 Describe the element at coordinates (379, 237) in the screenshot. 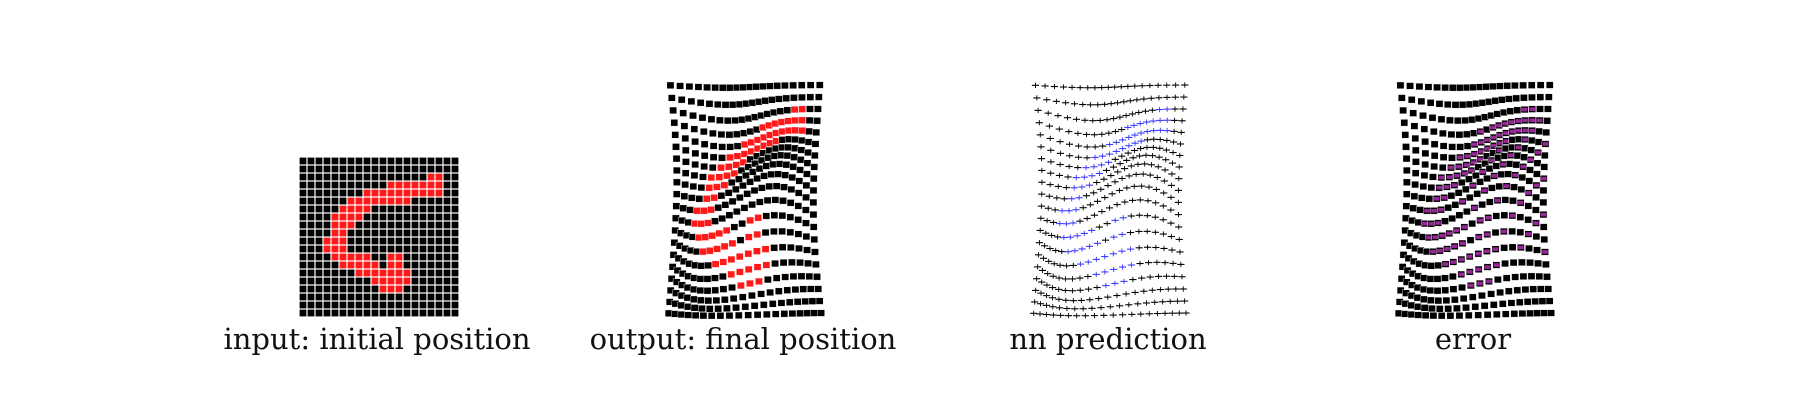

I see `input-initial-position-grid` at that location.